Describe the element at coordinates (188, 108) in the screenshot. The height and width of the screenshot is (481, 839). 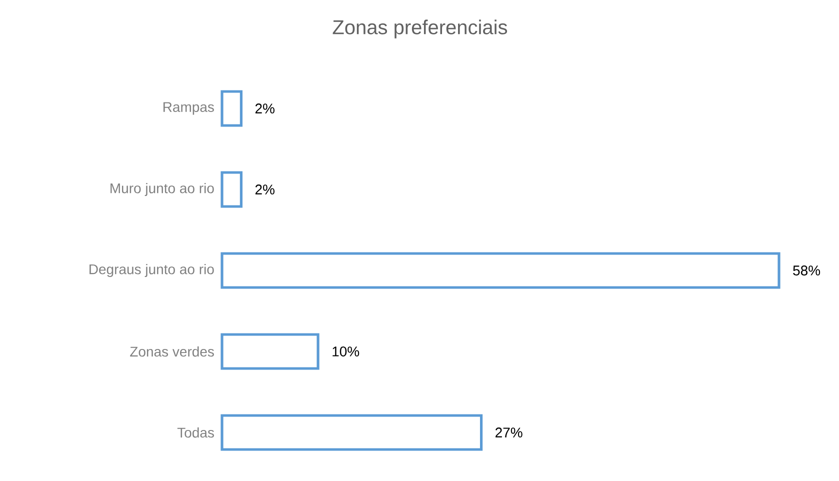
I see `y-tick-label: Rampas` at that location.